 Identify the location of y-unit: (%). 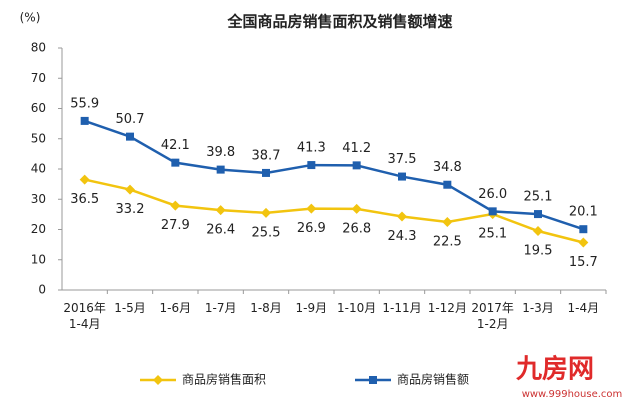
(30, 18).